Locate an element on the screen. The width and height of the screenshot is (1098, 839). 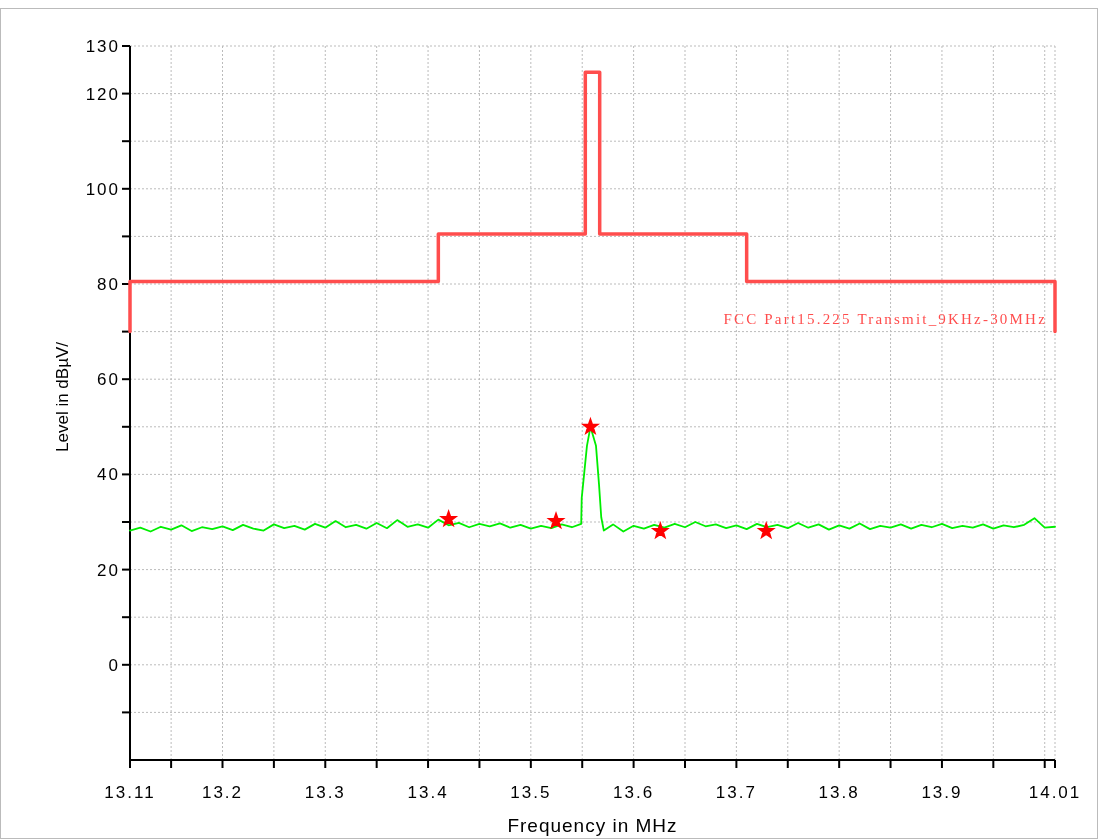
y-tick-label: 120 is located at coordinates (102, 94).